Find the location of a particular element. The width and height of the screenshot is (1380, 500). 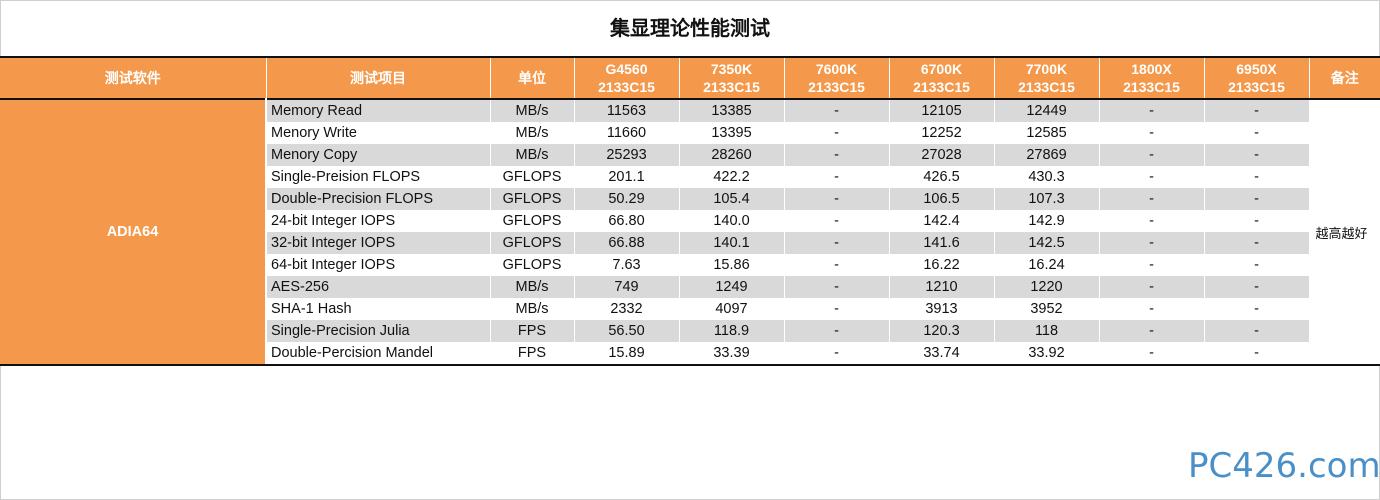

value-cell: 13385 is located at coordinates (732, 110).